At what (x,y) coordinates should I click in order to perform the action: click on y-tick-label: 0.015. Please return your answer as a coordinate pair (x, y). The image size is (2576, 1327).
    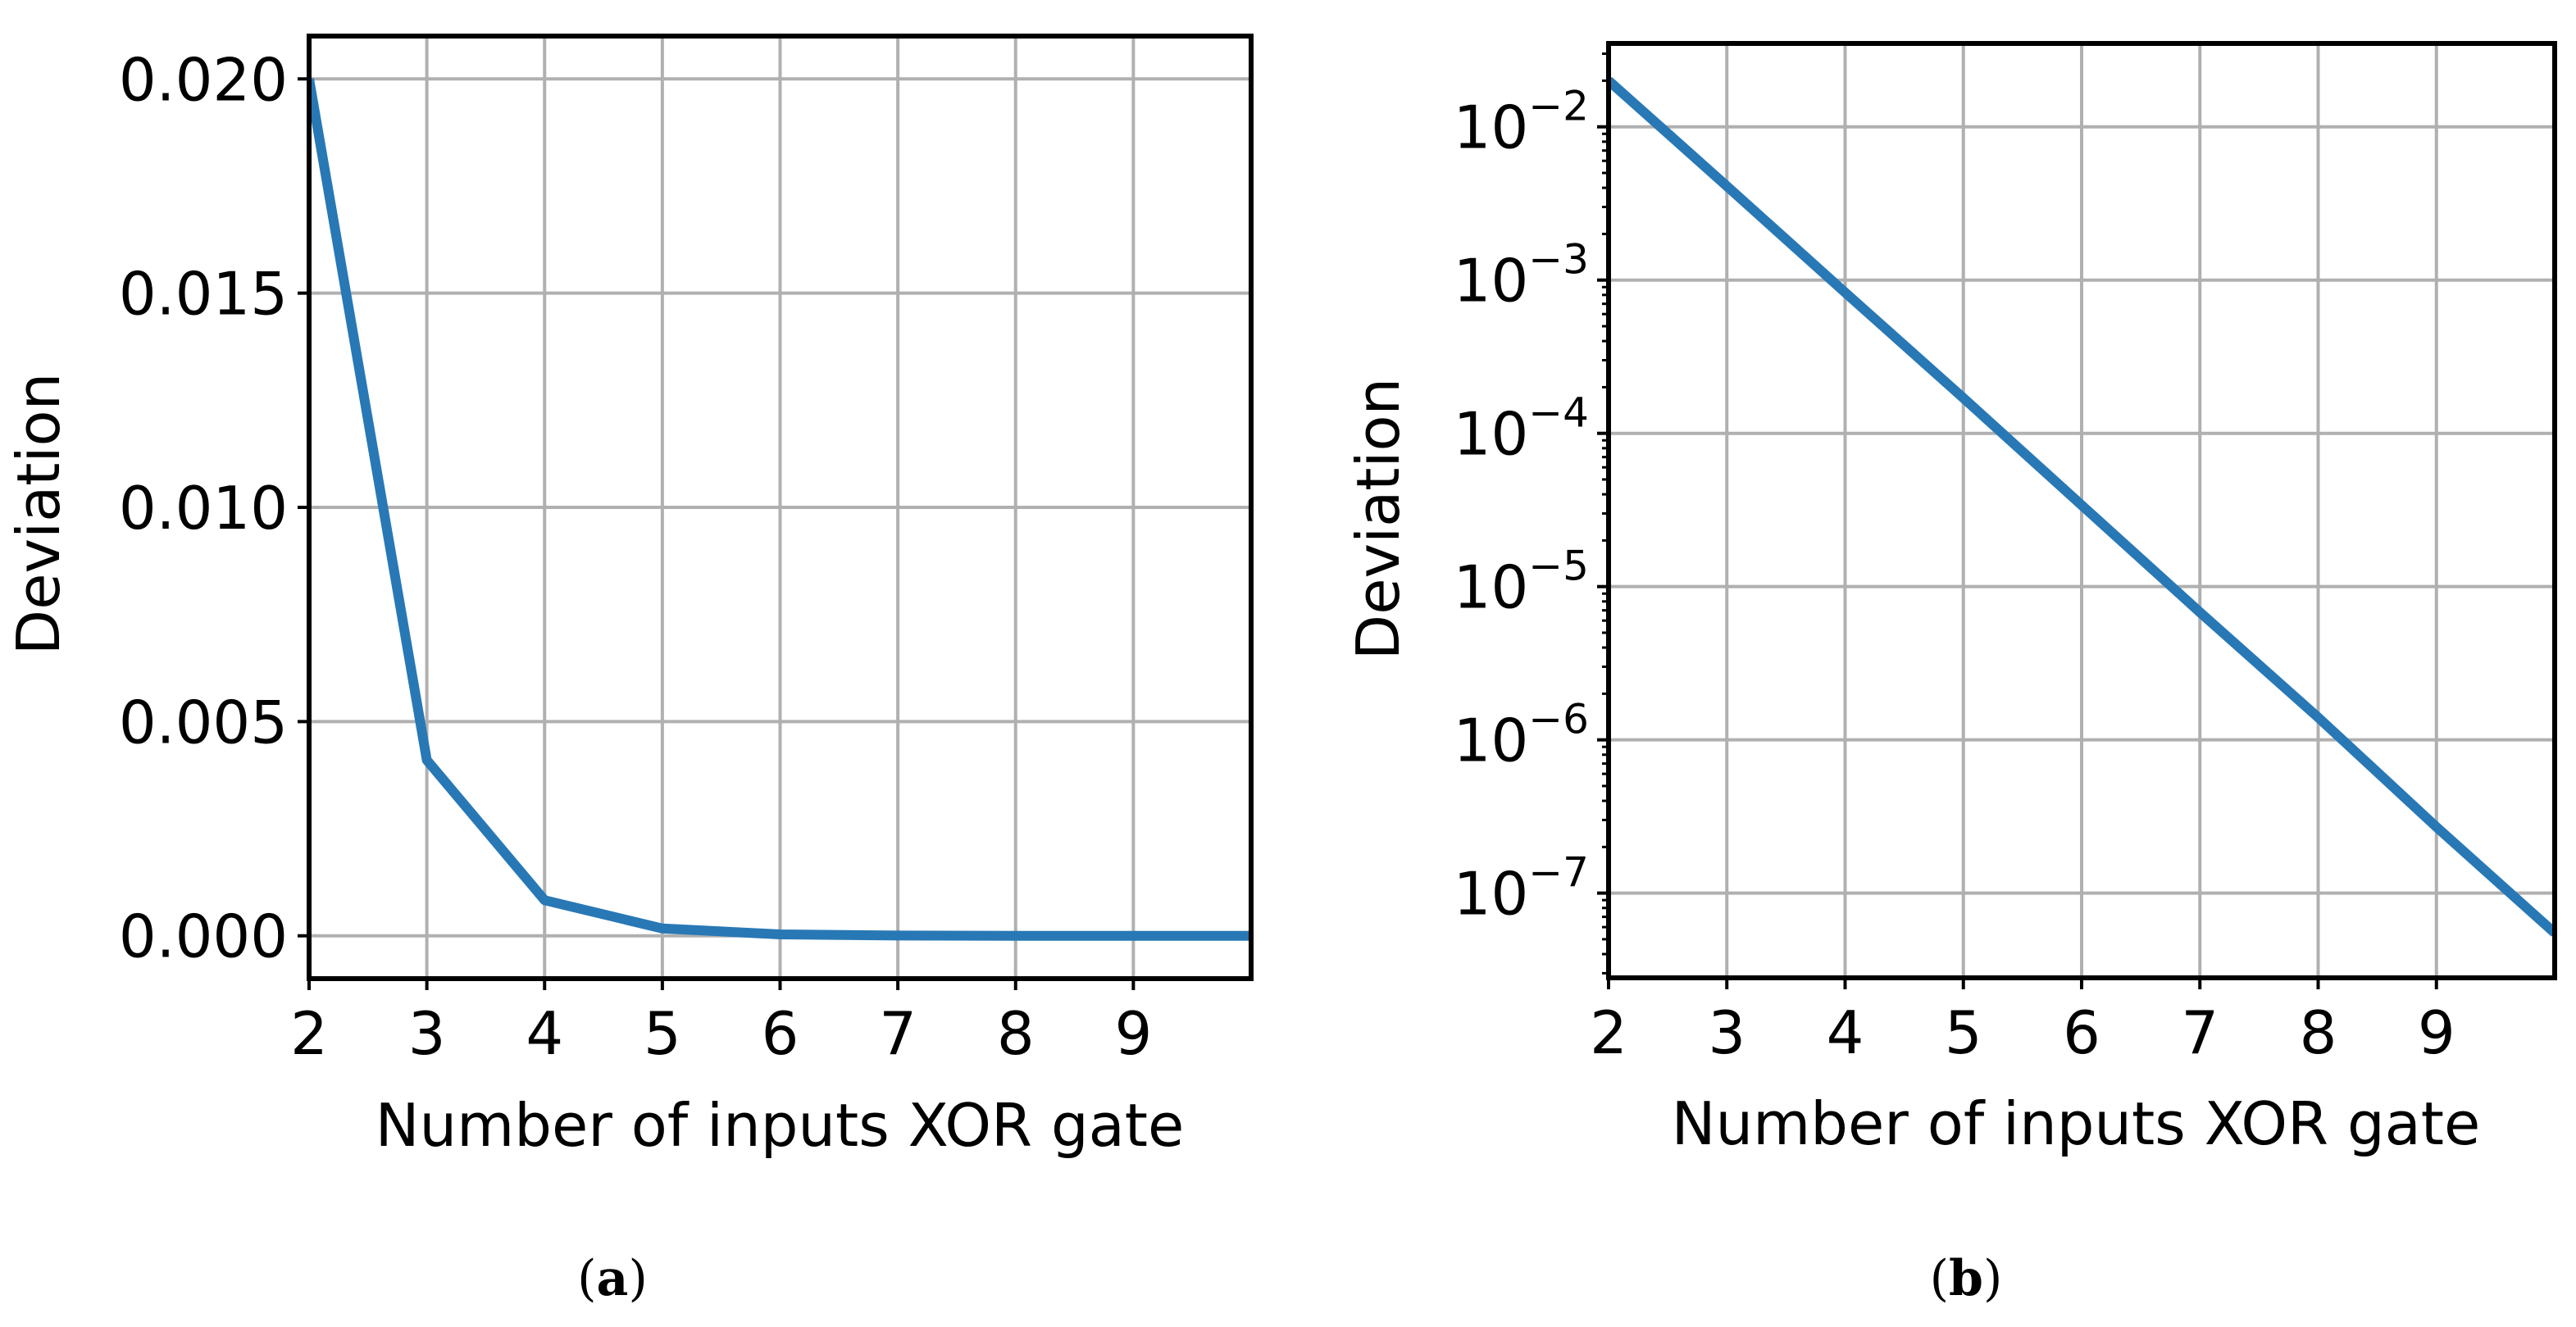
    Looking at the image, I should click on (203, 294).